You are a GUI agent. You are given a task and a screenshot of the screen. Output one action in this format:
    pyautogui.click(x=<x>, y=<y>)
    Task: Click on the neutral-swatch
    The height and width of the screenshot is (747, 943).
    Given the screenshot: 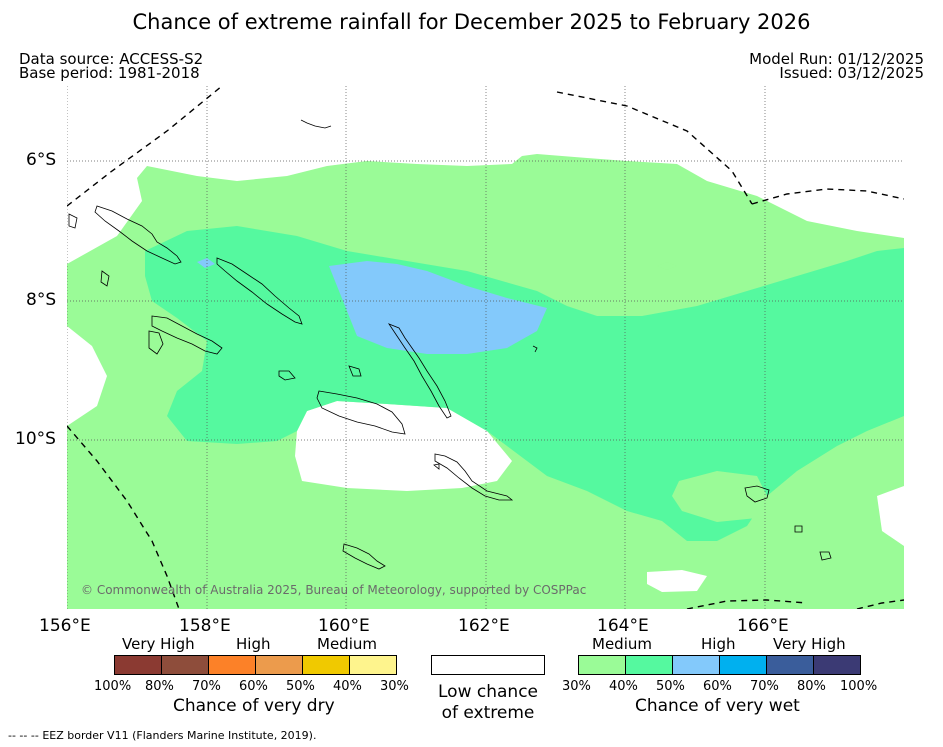 What is the action you would take?
    pyautogui.click(x=488, y=665)
    